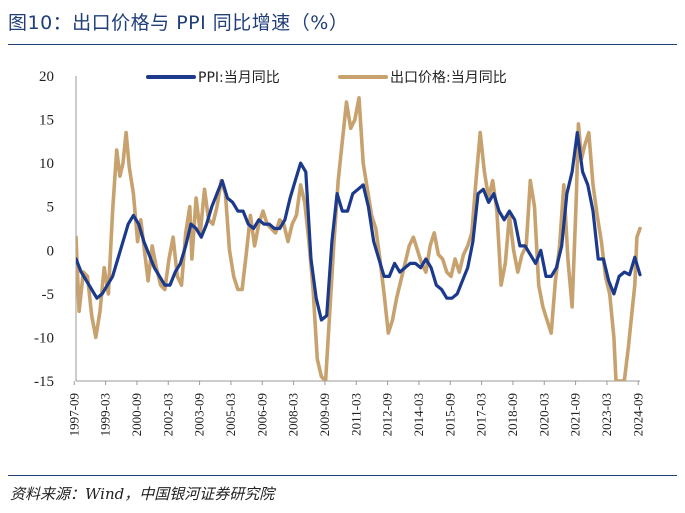  What do you see at coordinates (324, 414) in the screenshot?
I see `x-tick-label: 2009-09` at bounding box center [324, 414].